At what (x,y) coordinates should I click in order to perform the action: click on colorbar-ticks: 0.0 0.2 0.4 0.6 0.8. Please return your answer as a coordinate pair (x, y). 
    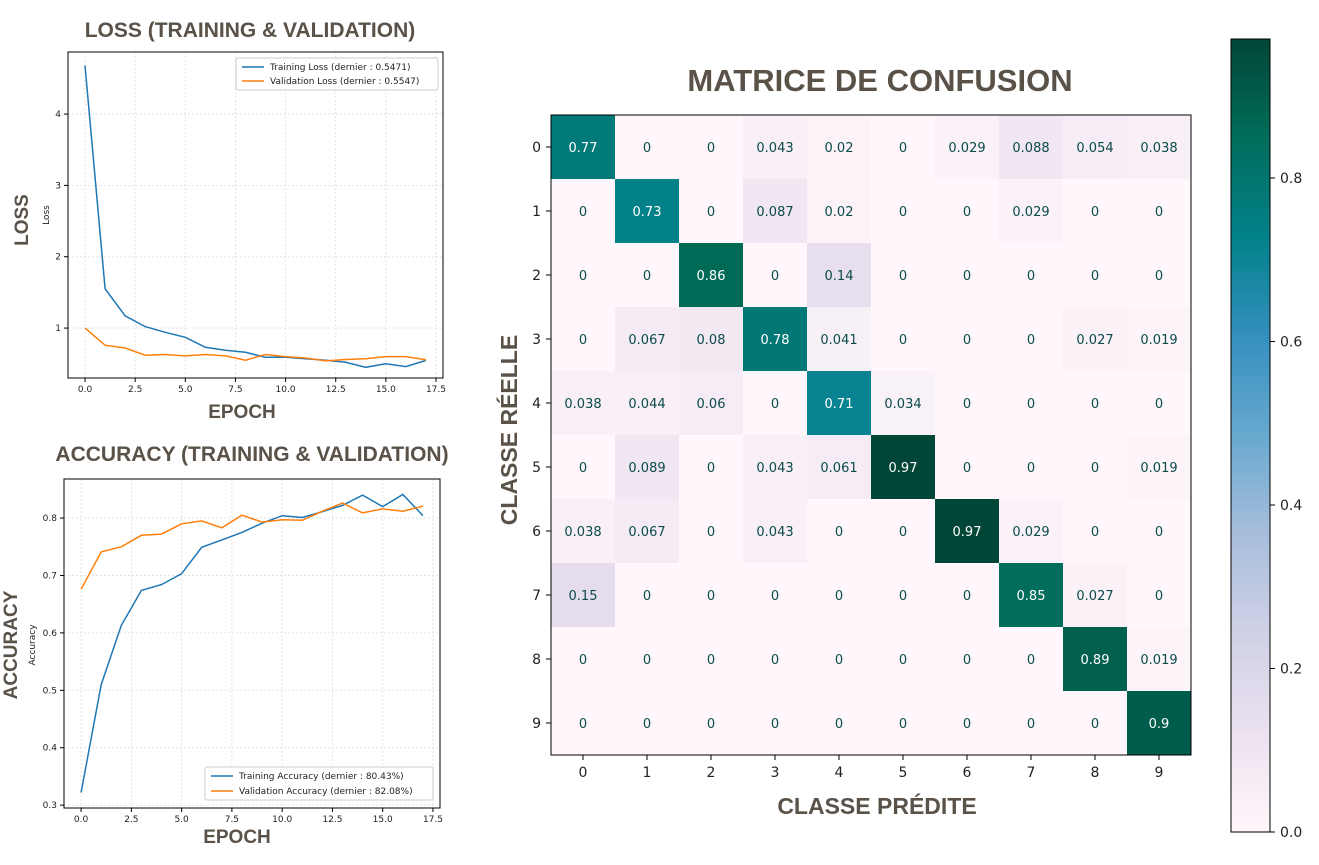
    Looking at the image, I should click on (1286, 506).